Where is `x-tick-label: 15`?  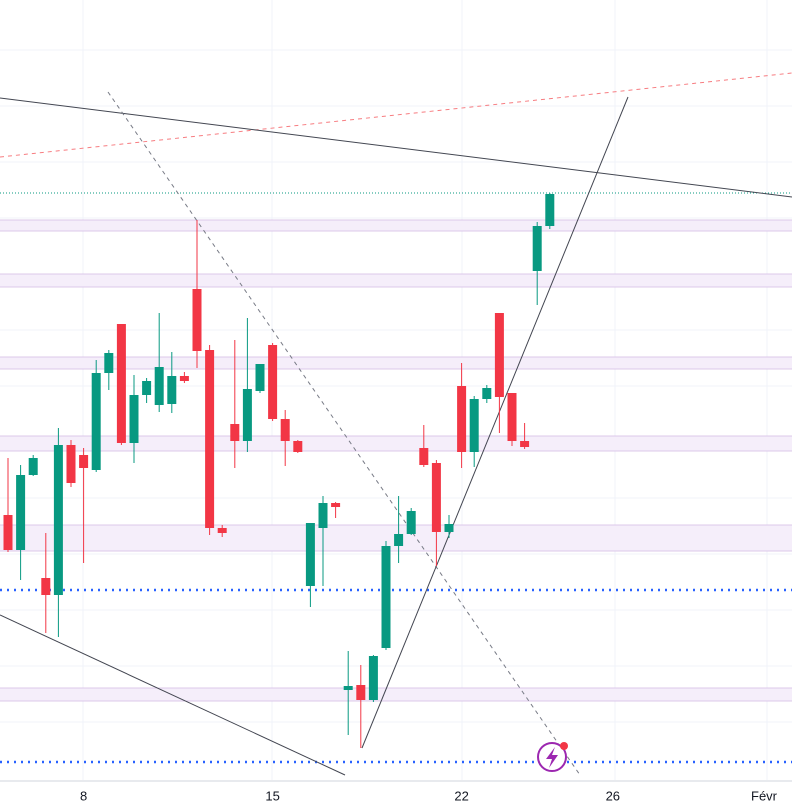
x-tick-label: 15 is located at coordinates (272, 795).